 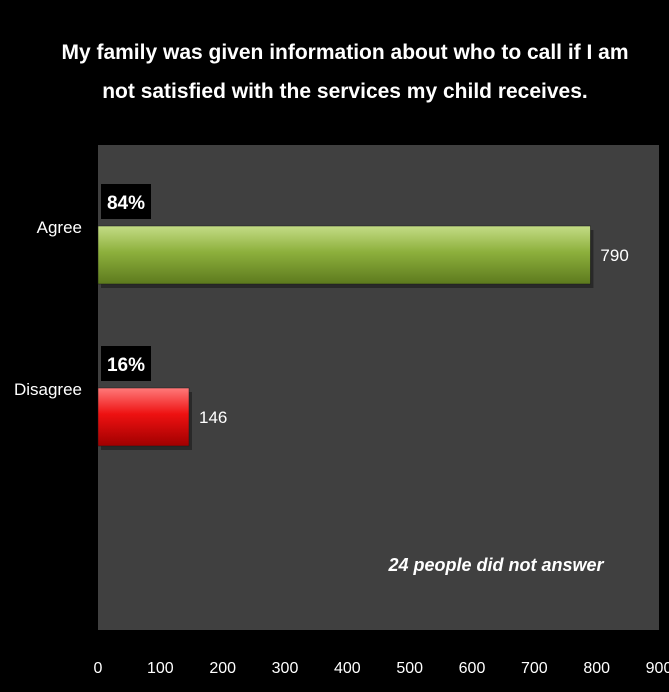 What do you see at coordinates (59, 227) in the screenshot?
I see `category-label-agree: Agree` at bounding box center [59, 227].